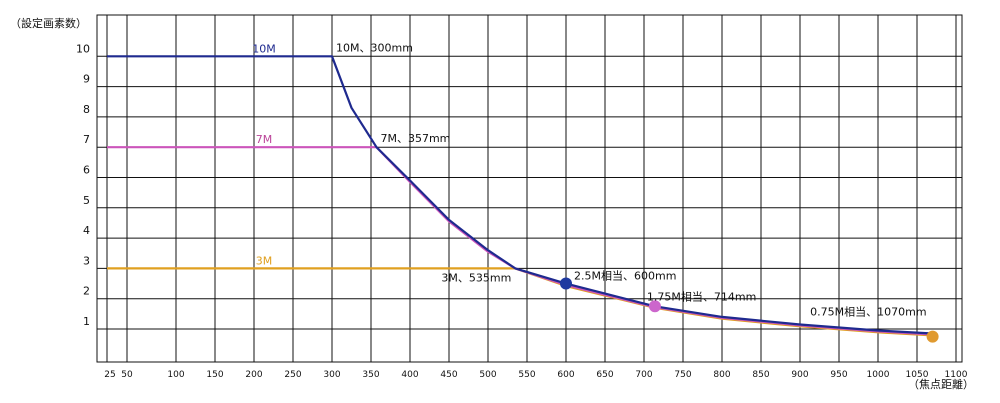 The height and width of the screenshot is (403, 1000). I want to click on y-tick-label: 6, so click(86, 170).